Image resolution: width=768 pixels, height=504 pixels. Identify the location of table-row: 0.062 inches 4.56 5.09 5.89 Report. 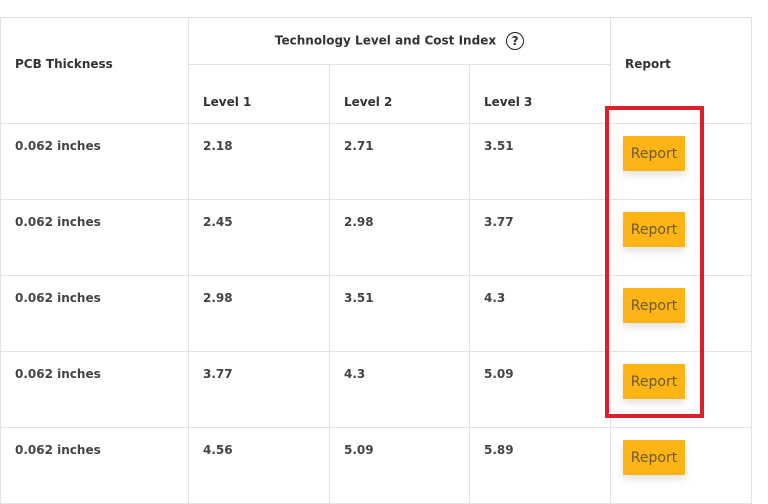
(376, 465).